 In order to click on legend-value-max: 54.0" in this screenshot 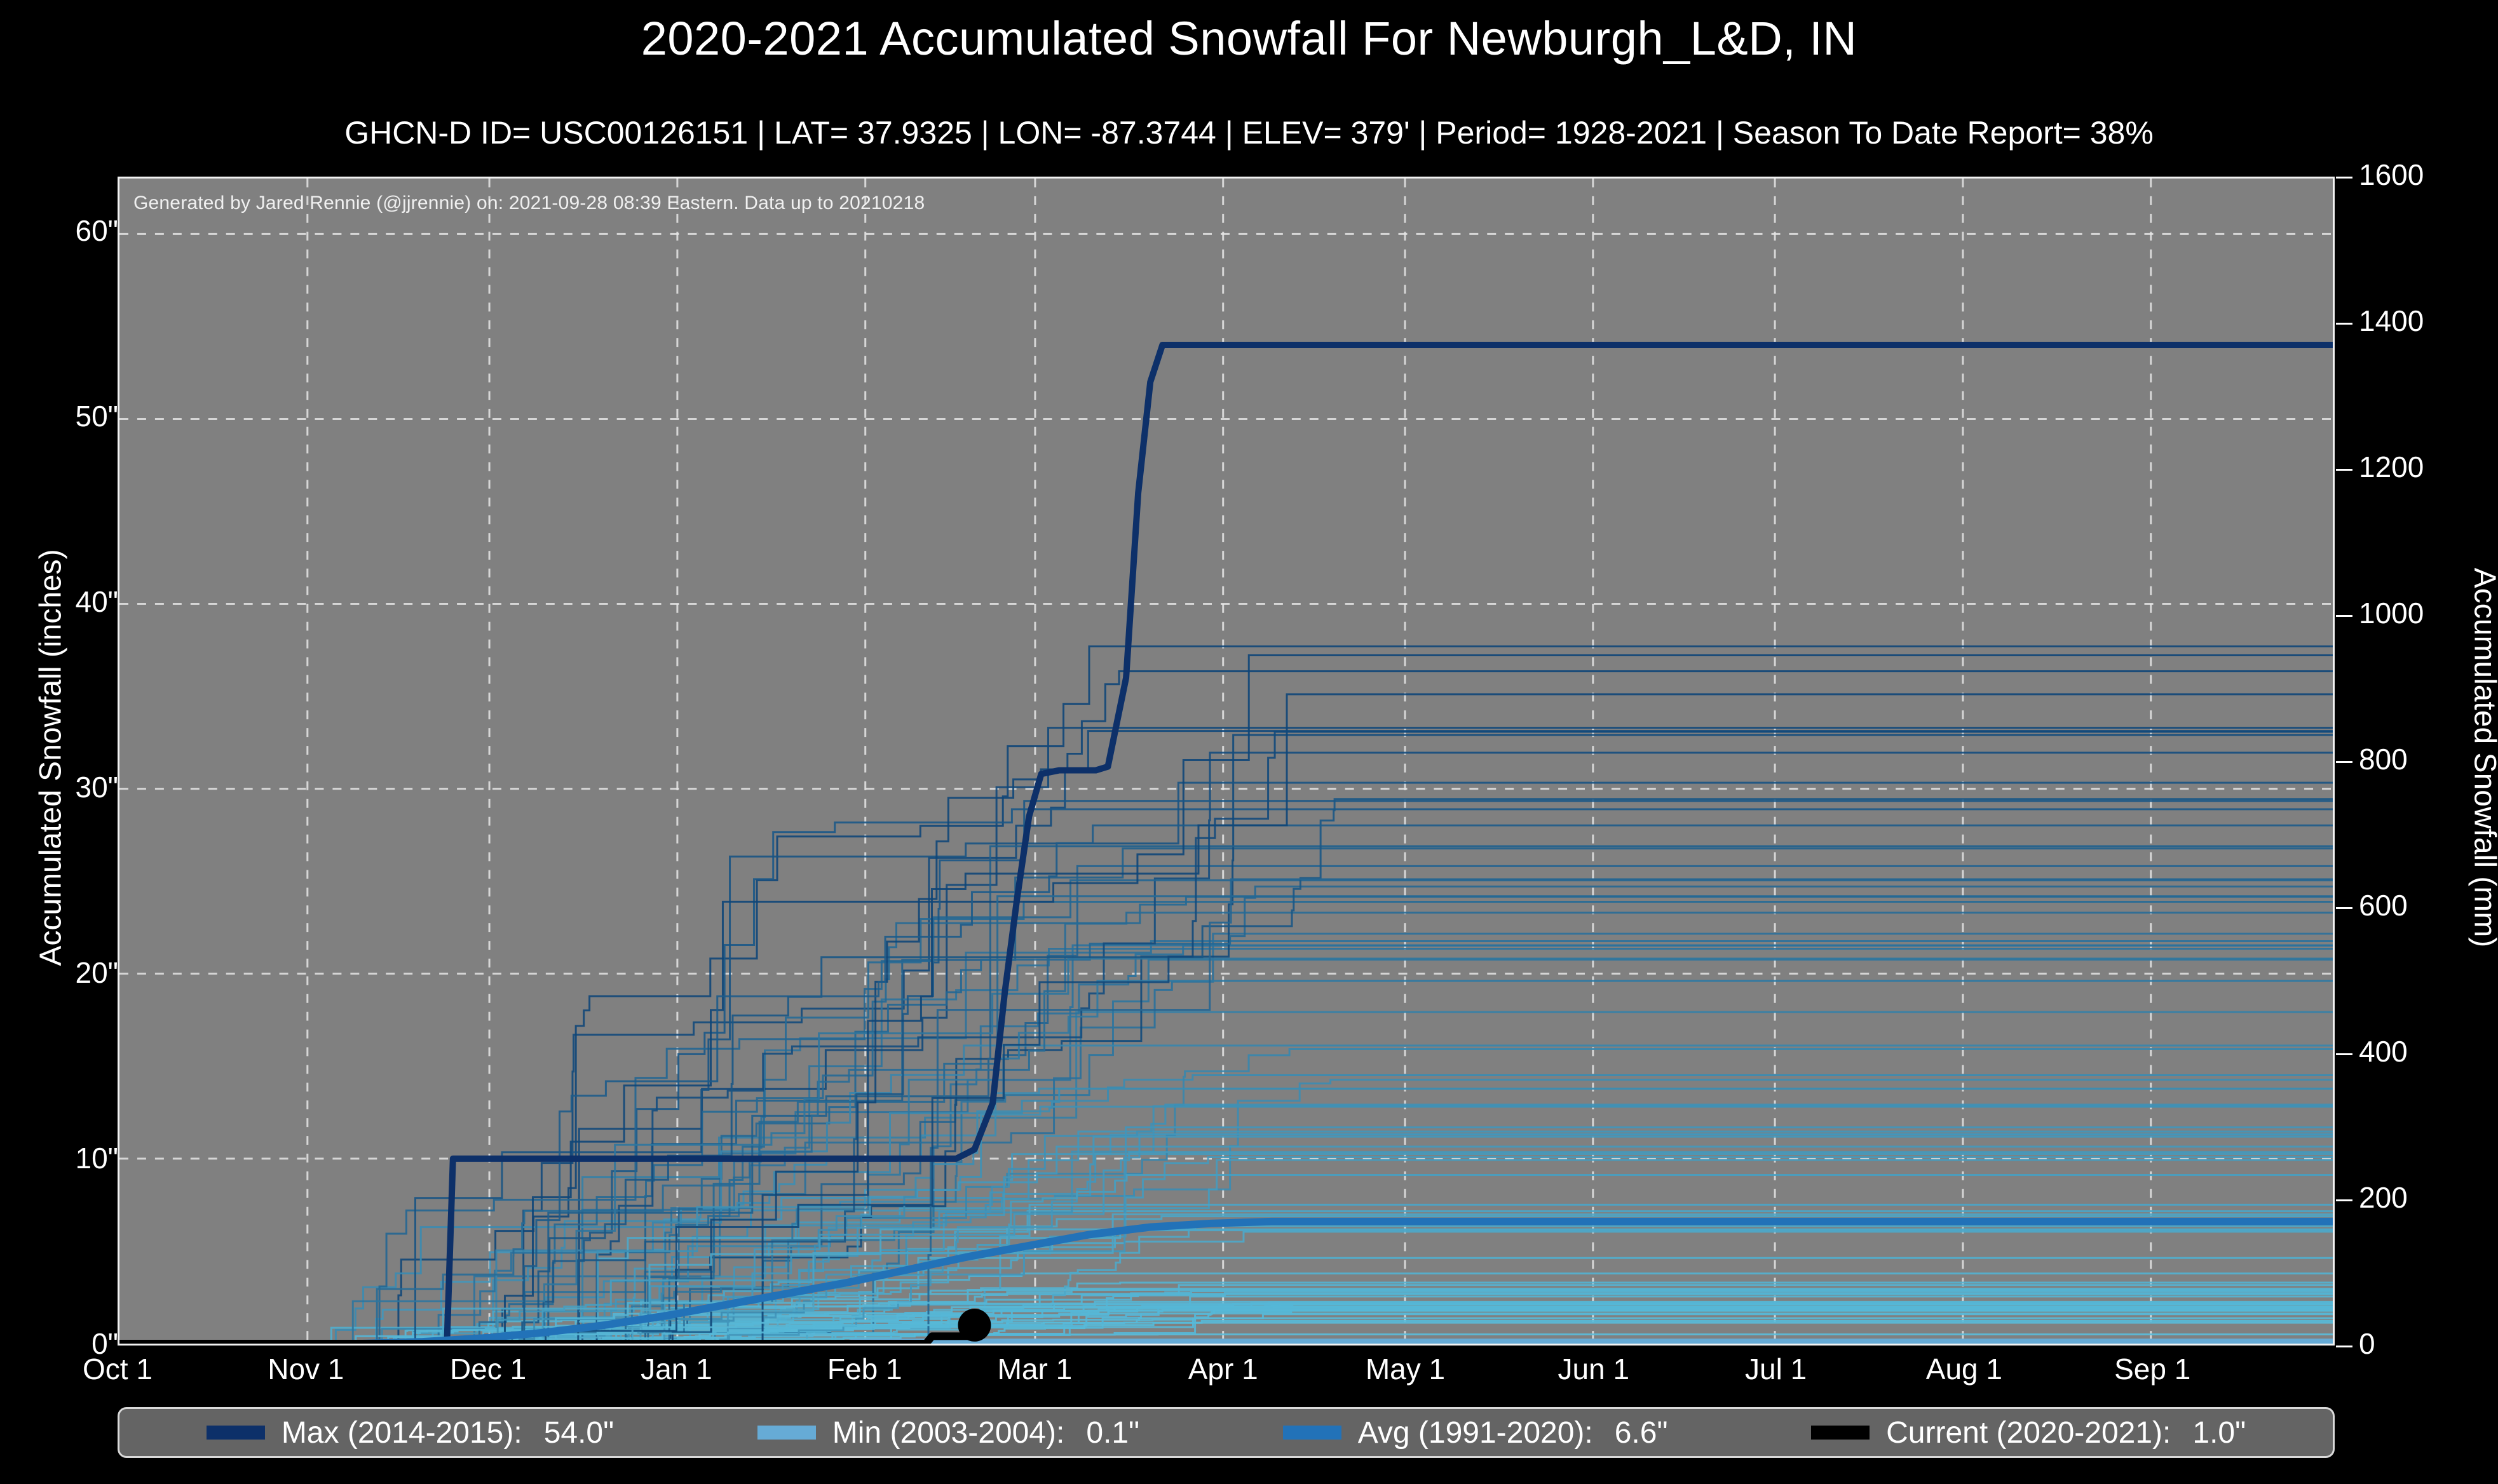, I will do `click(578, 1432)`.